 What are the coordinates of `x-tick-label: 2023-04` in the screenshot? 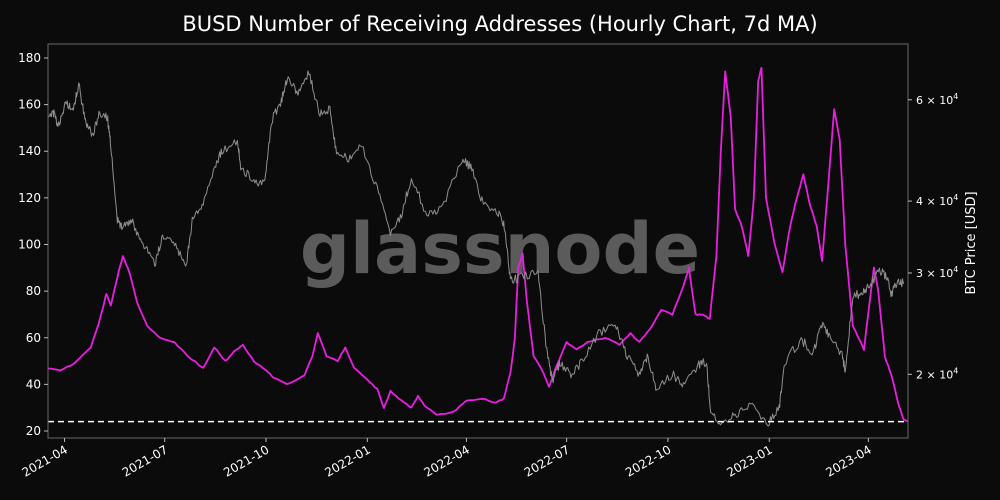 It's located at (848, 460).